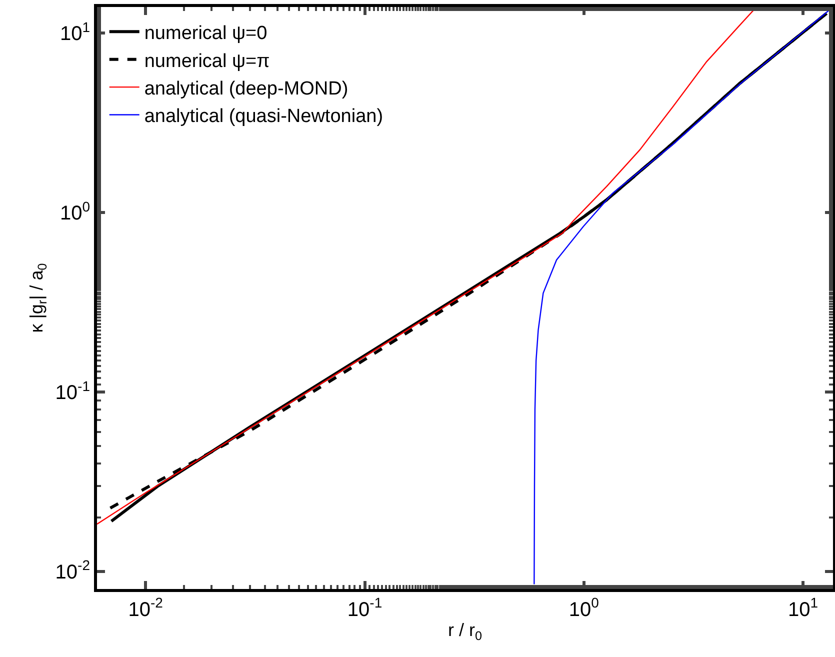  Describe the element at coordinates (75, 32) in the screenshot. I see `y-tick-label: 10$^{1}$` at that location.